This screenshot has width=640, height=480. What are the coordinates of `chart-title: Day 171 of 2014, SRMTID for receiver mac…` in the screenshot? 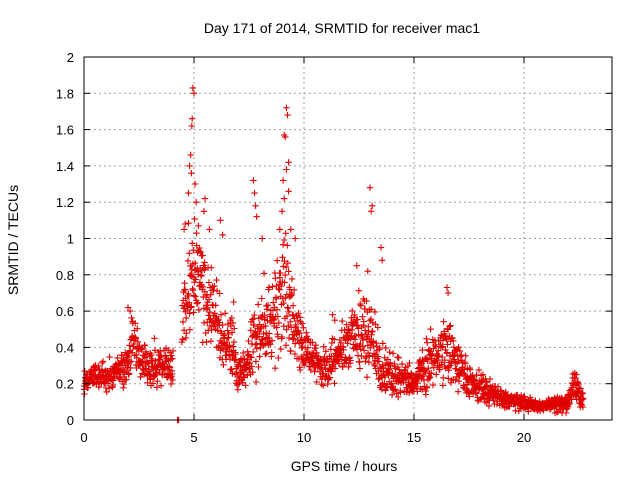 It's located at (342, 28).